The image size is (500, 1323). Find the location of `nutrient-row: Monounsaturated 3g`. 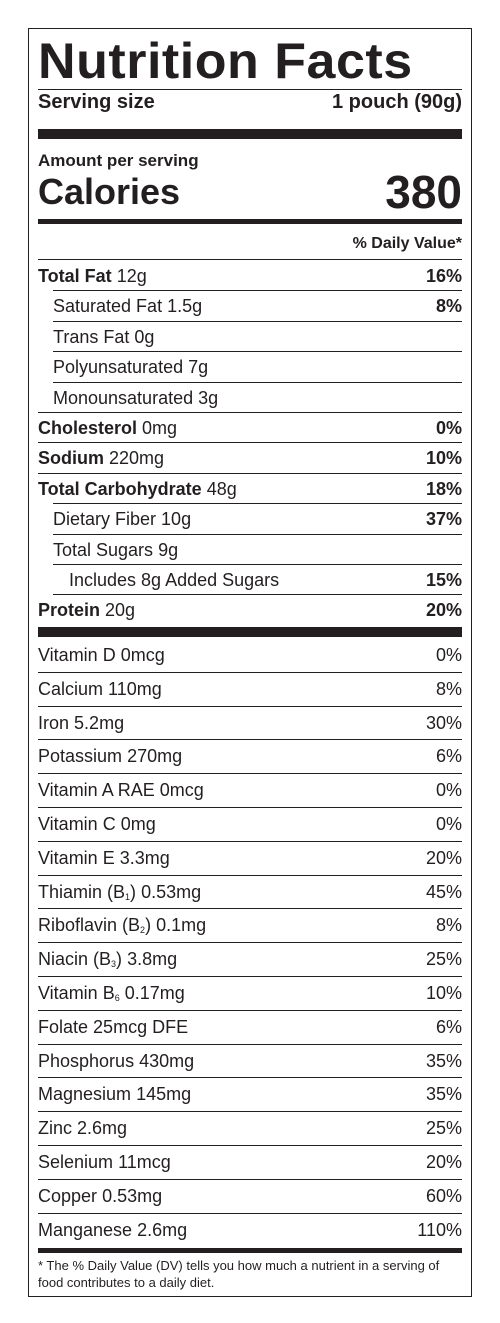

nutrient-row: Monounsaturated 3g is located at coordinates (250, 398).